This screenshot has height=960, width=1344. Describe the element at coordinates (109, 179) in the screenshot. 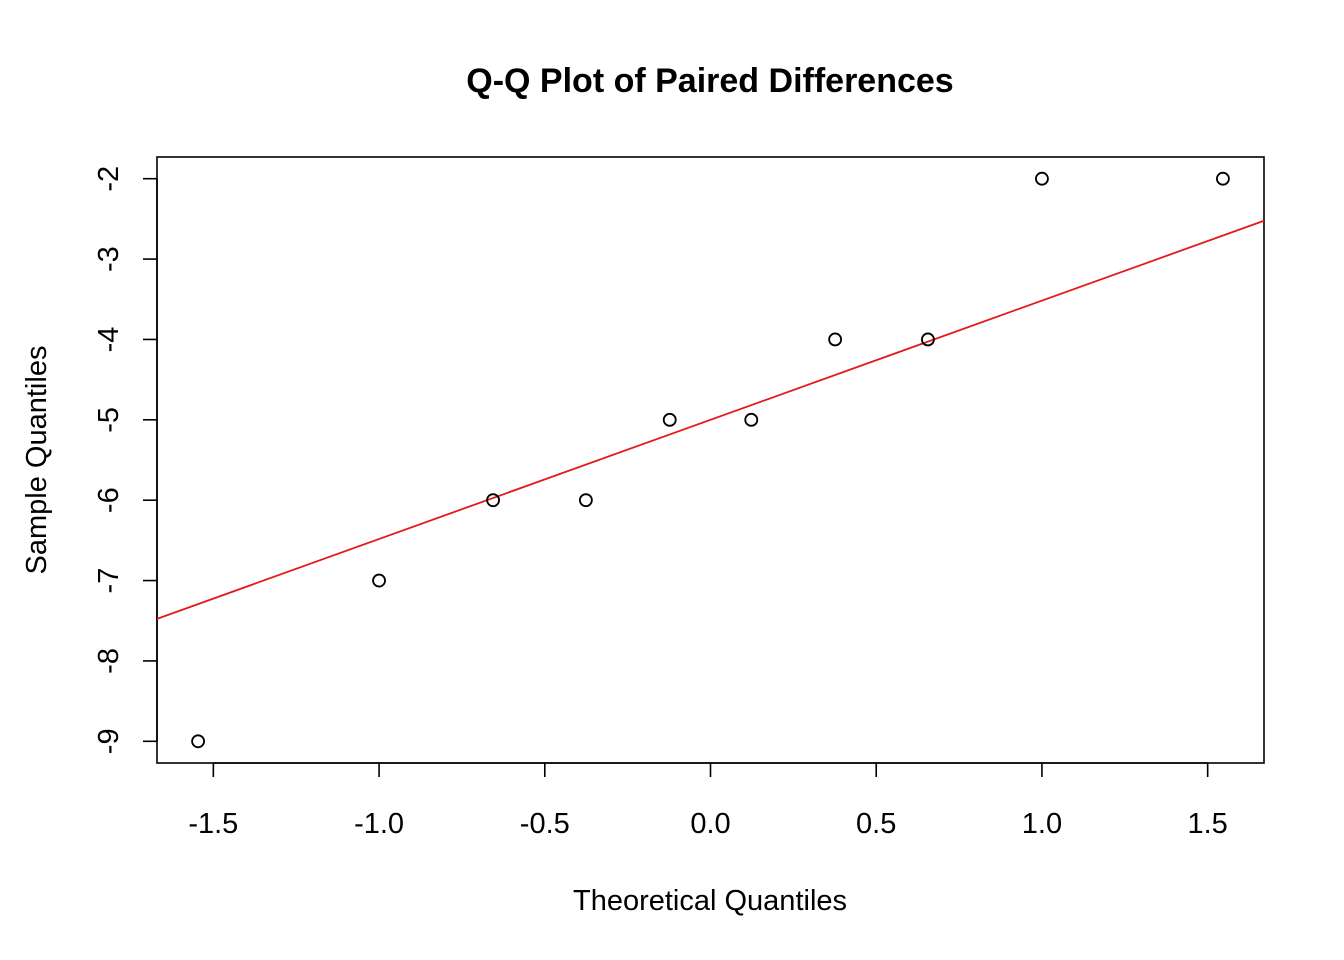

I see `y-tick-label: -2` at that location.